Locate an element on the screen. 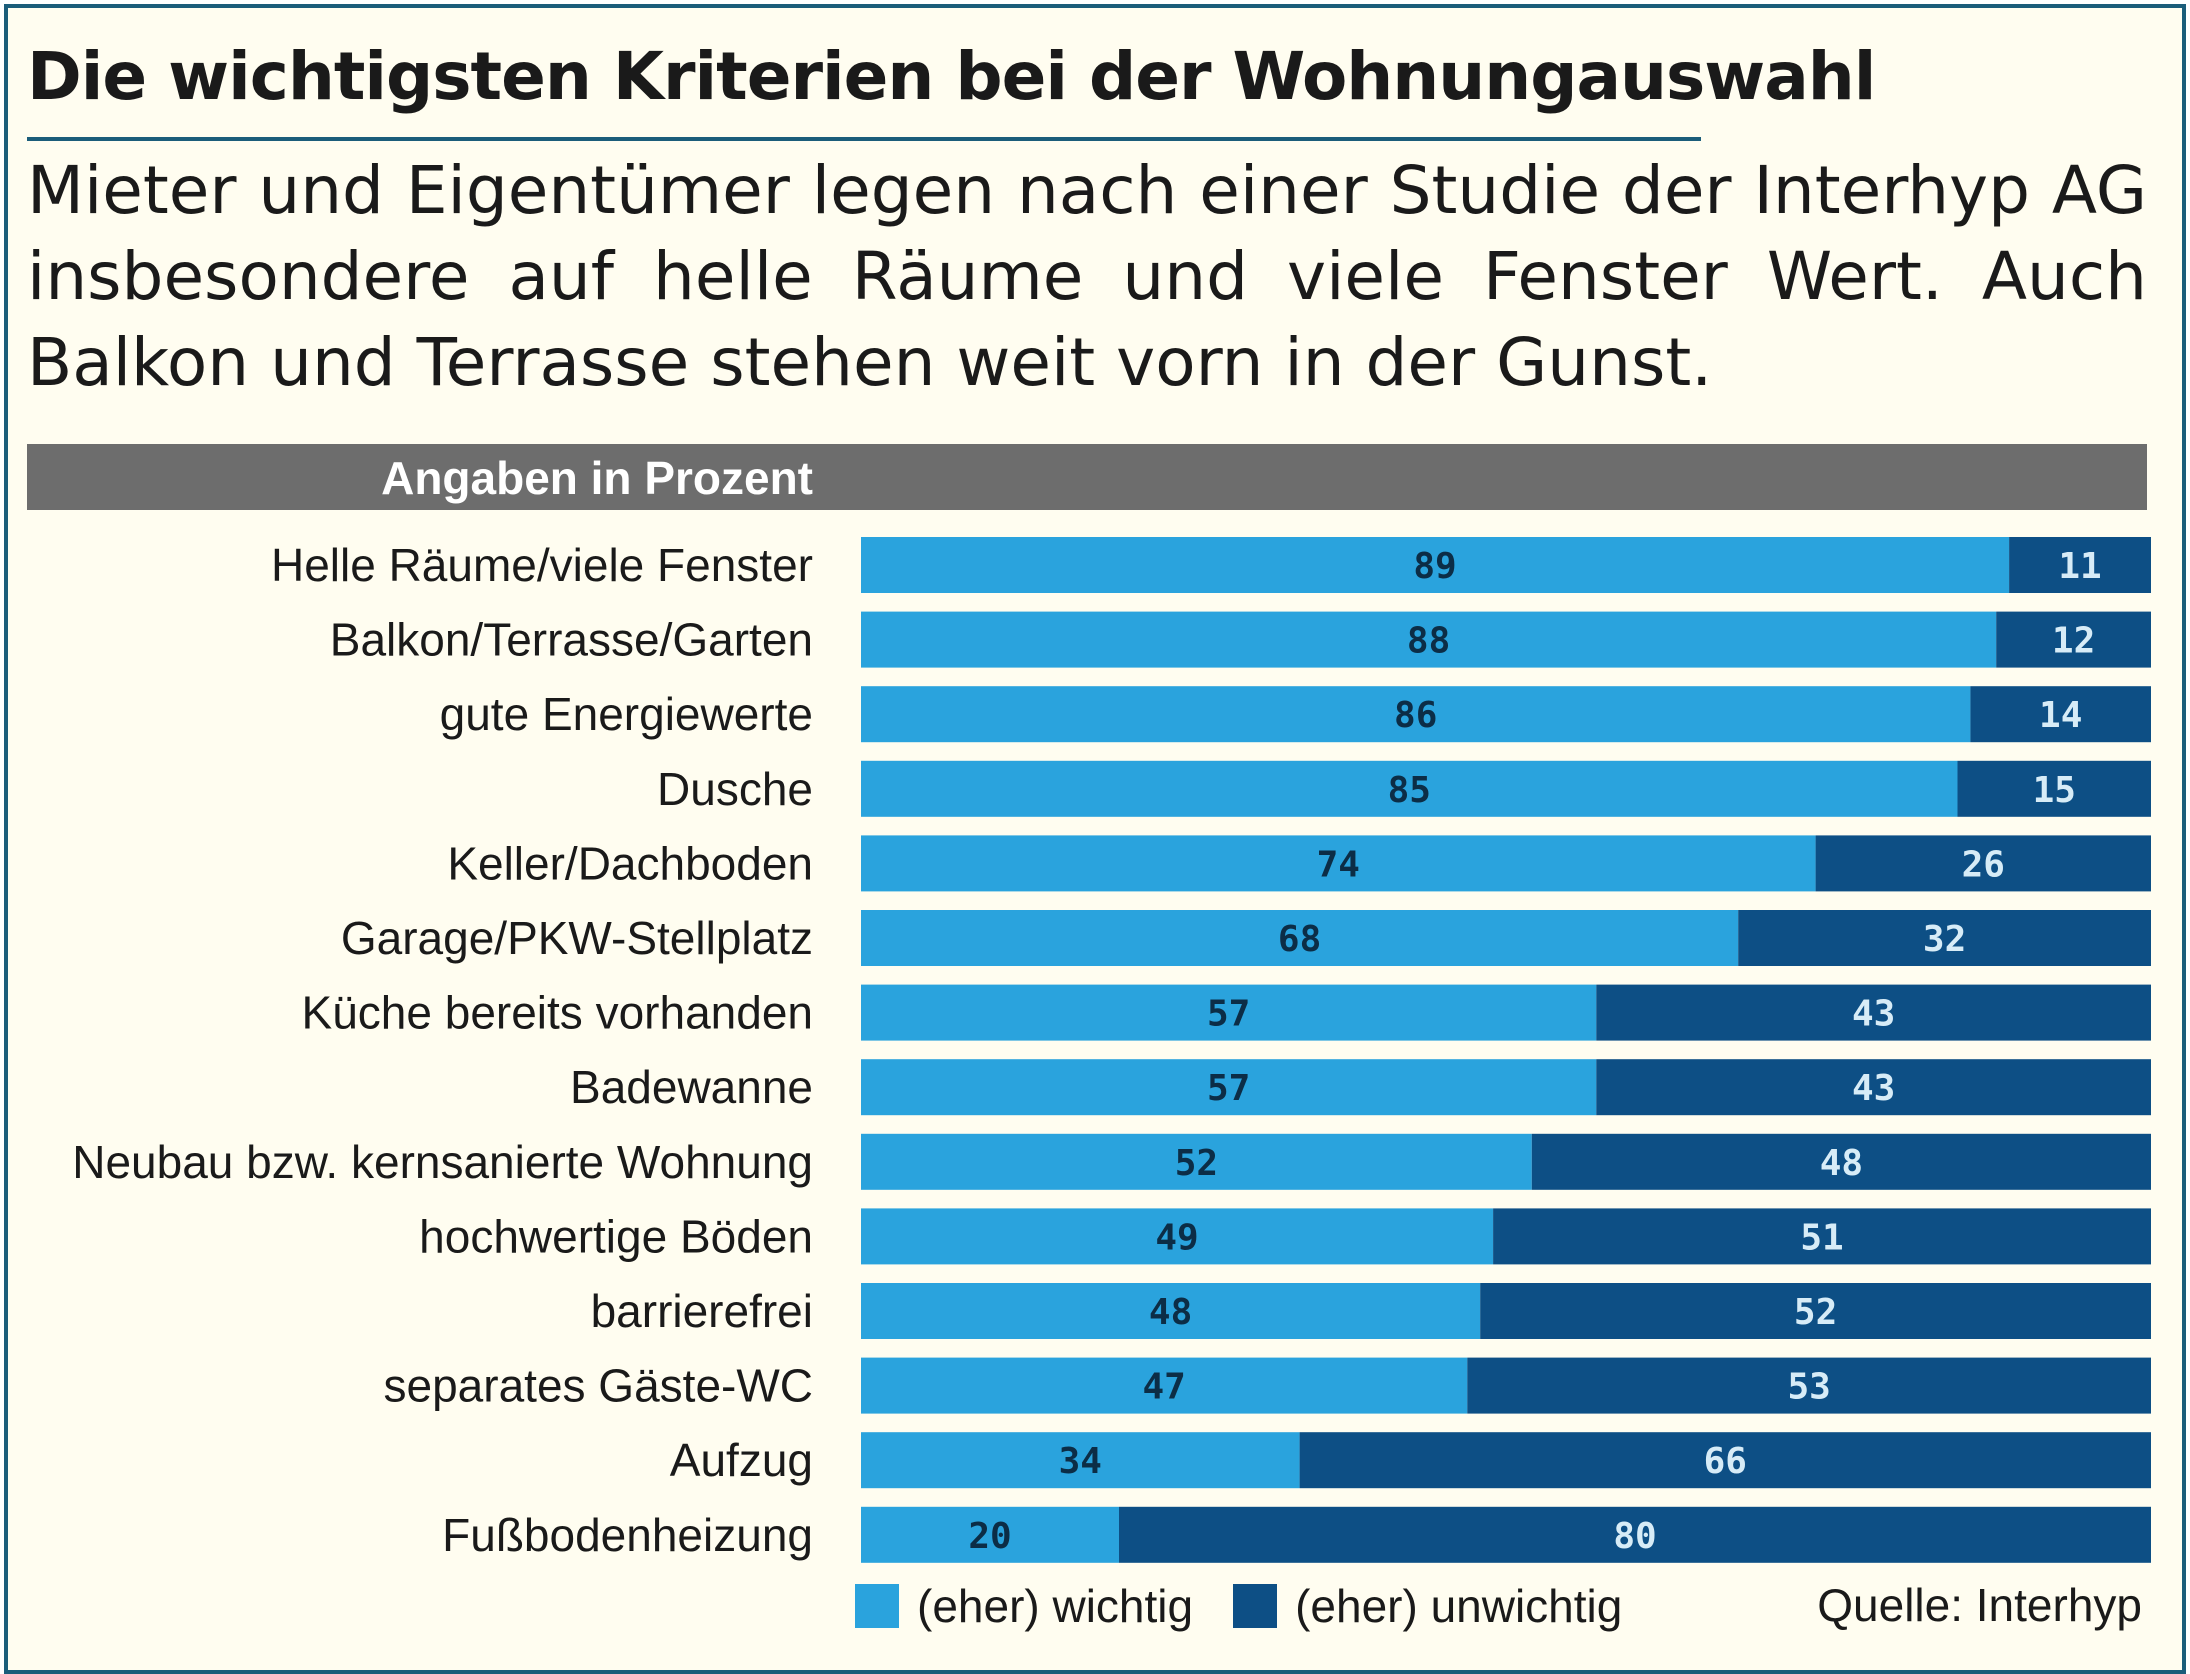 The image size is (2190, 1674). value-label-wichtig-gute-energiewerte: 86 is located at coordinates (1415, 715).